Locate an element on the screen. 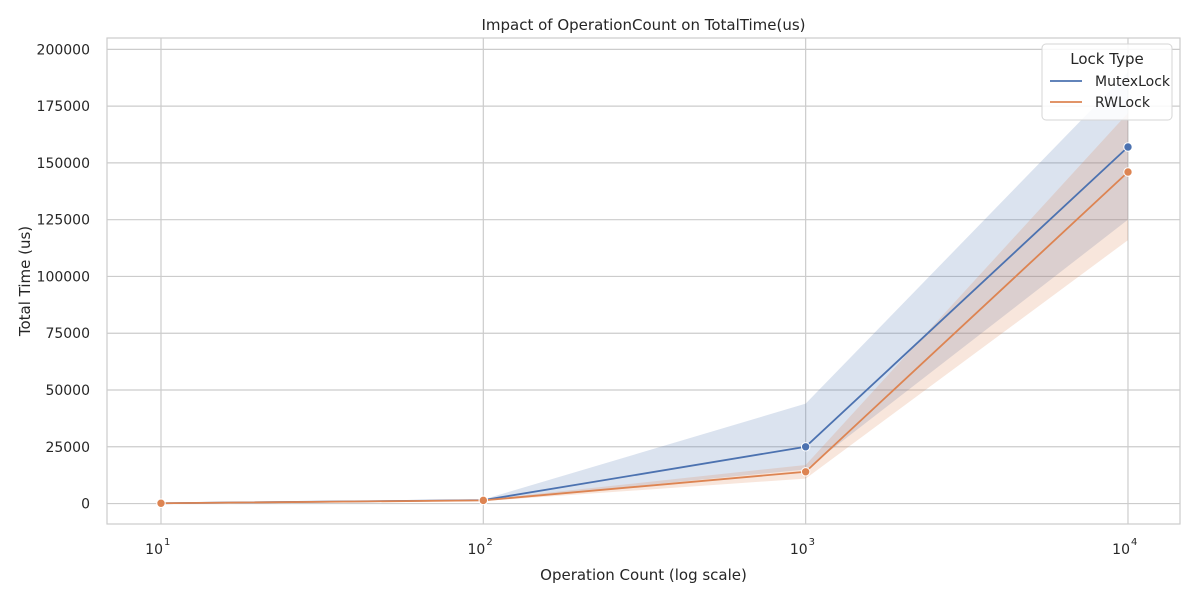 The width and height of the screenshot is (1200, 600). legend-box is located at coordinates (1107, 82).